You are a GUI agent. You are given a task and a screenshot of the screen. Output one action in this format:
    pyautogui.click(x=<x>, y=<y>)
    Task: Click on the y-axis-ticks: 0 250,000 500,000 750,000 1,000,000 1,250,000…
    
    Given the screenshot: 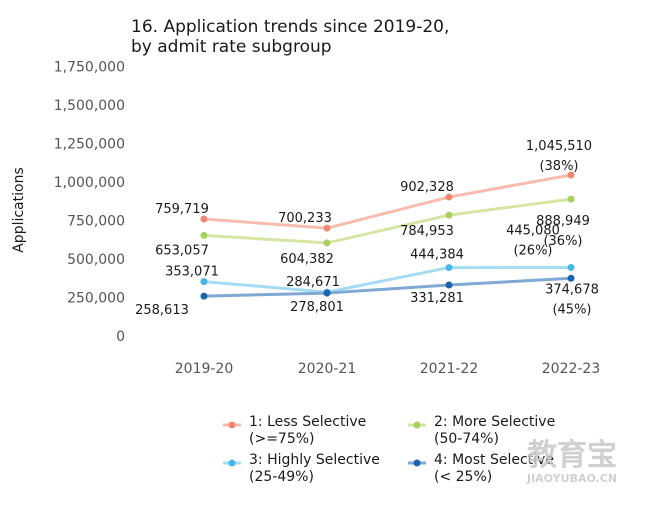 What is the action you would take?
    pyautogui.click(x=89, y=203)
    